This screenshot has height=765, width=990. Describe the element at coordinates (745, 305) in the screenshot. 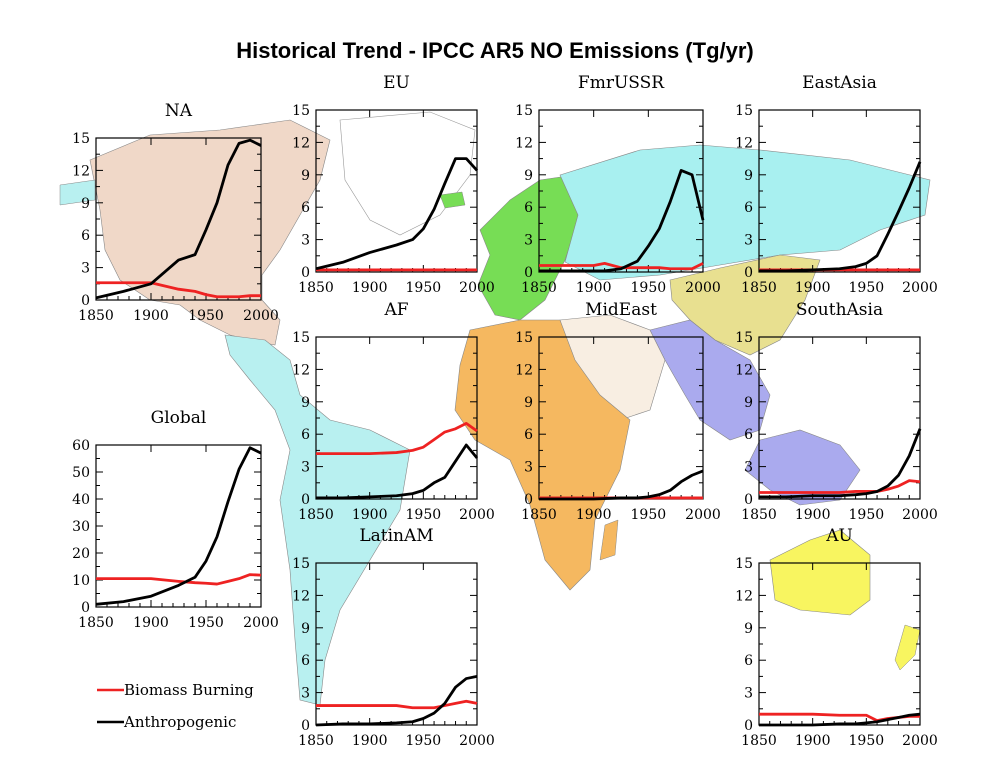

I see `china-region` at that location.